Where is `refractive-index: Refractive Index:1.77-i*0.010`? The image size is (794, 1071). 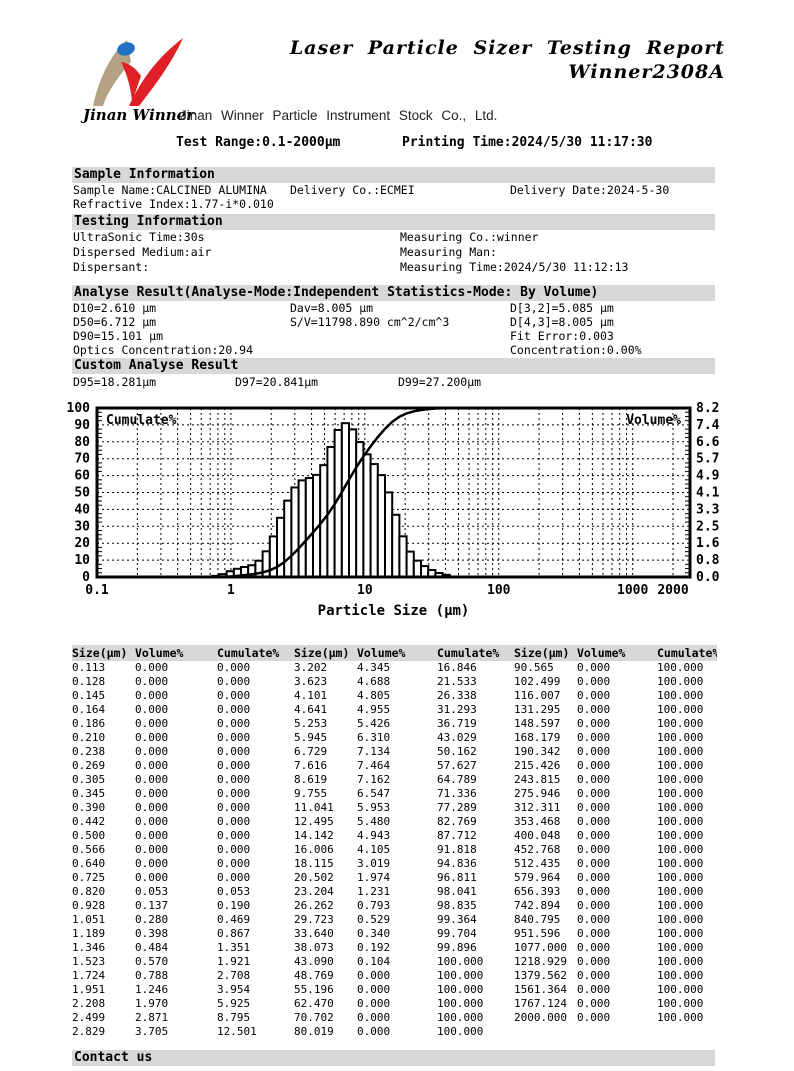 refractive-index: Refractive Index:1.77-i*0.010 is located at coordinates (173, 204).